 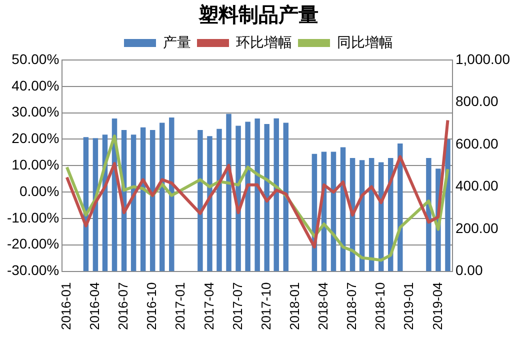 I want to click on x-tick-label: 2017-04, so click(x=208, y=306).